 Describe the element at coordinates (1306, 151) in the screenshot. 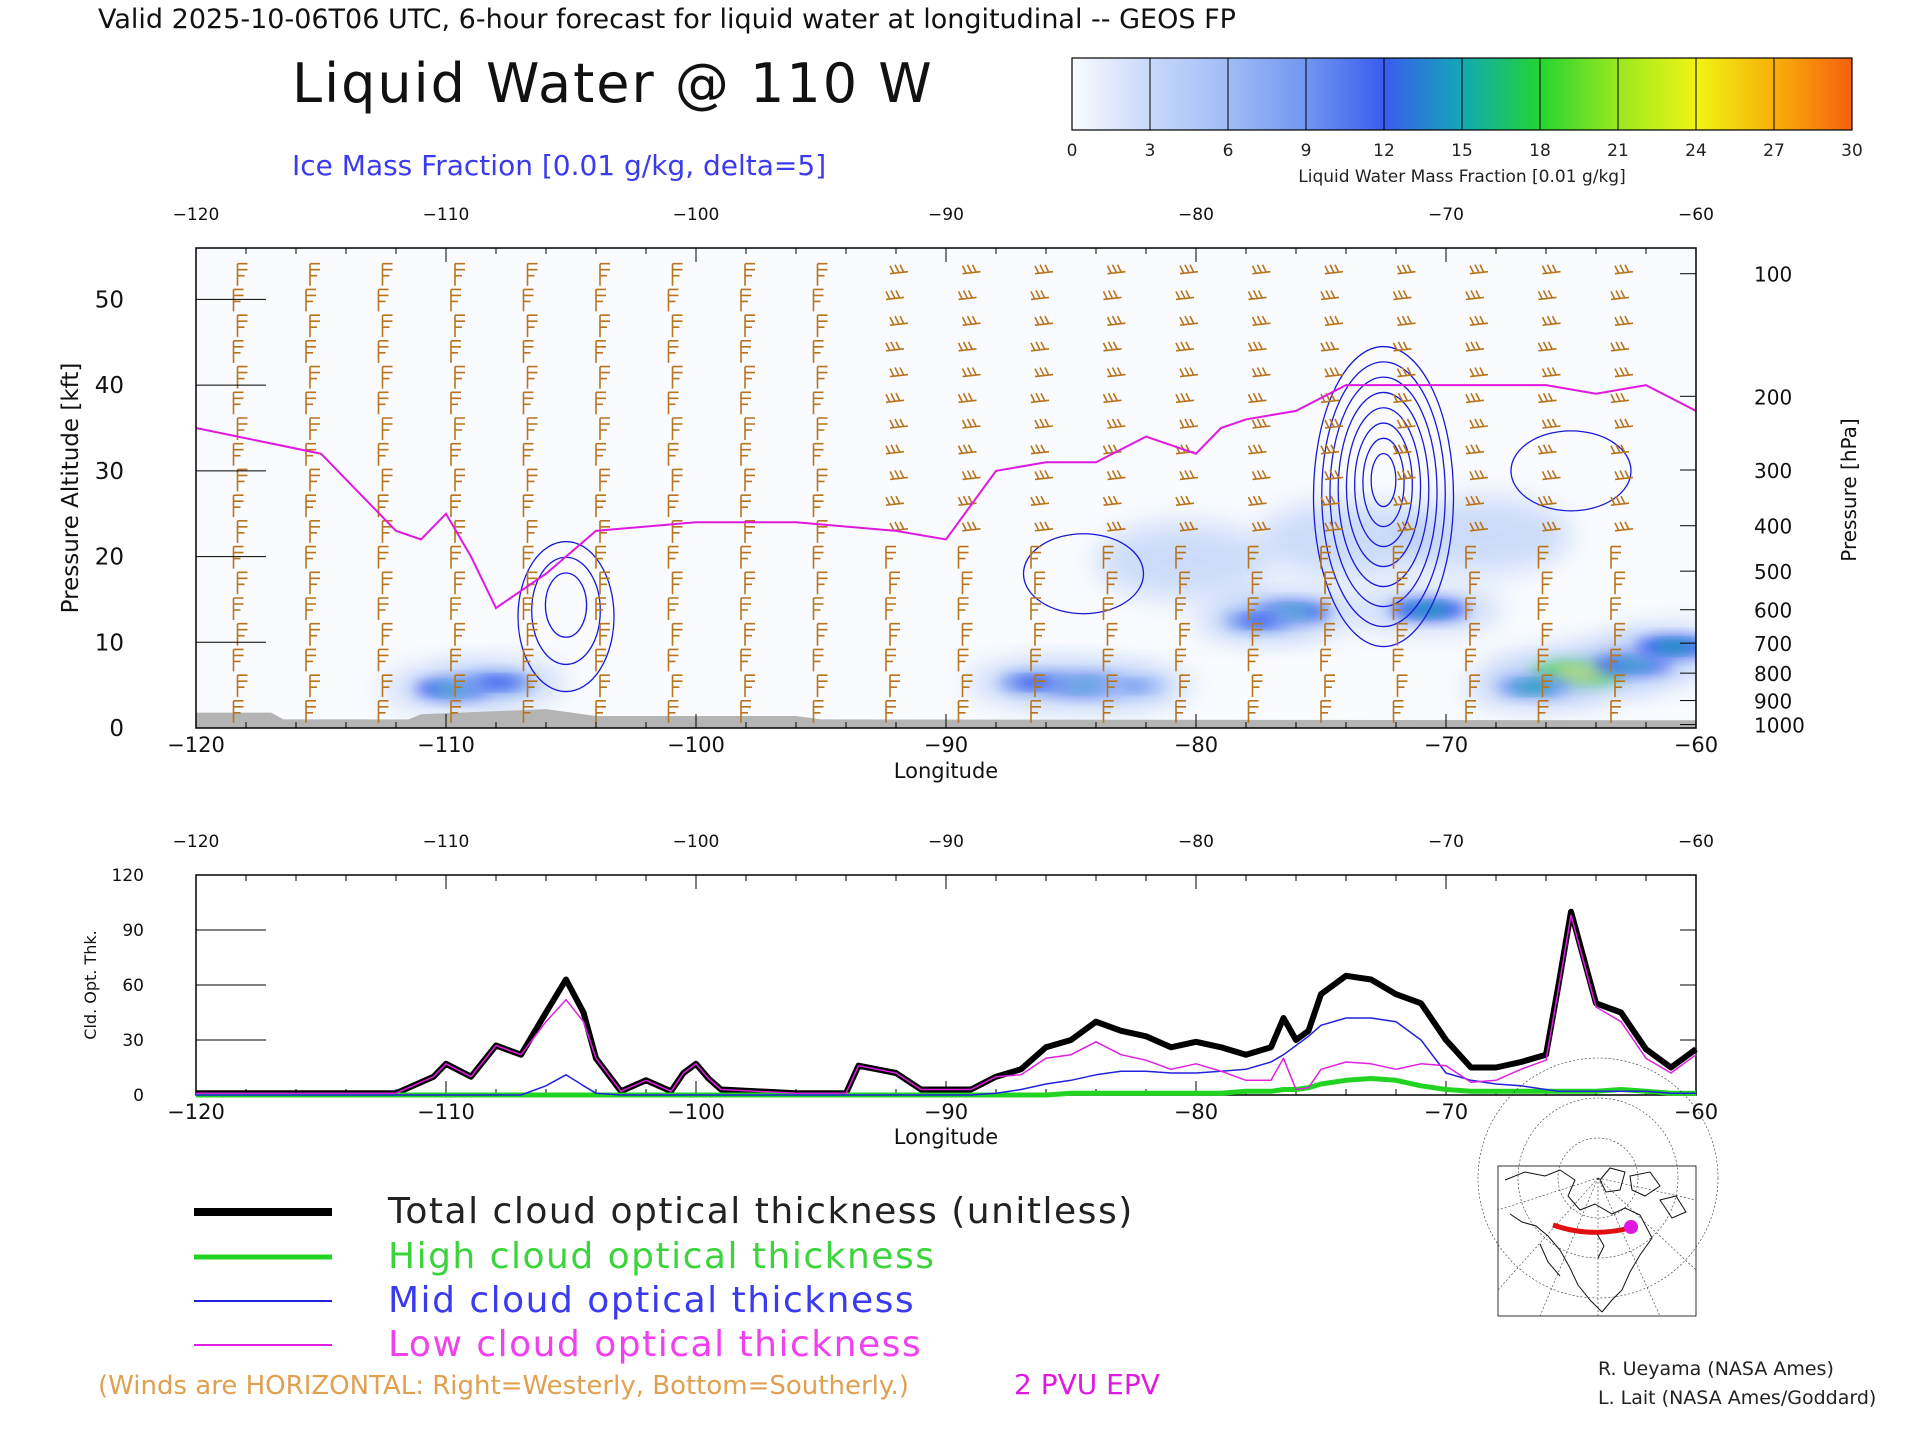

I see `colorbar-tick-label: 9` at that location.